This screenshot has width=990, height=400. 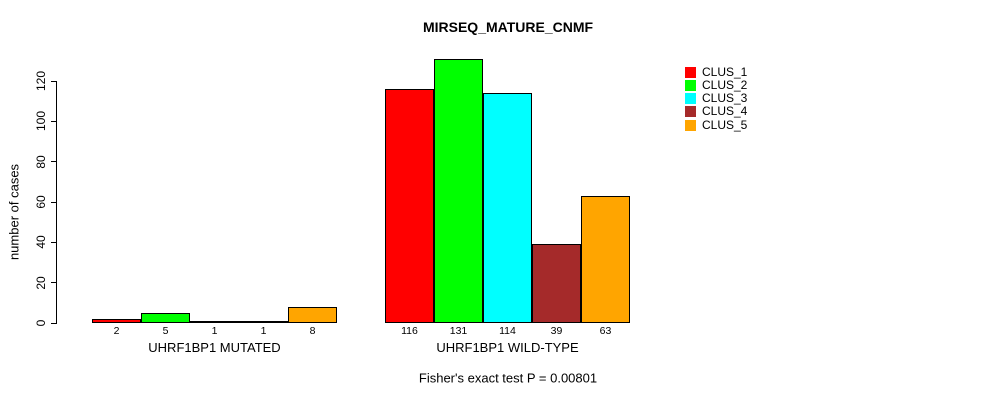 What do you see at coordinates (725, 84) in the screenshot?
I see `legend-label-clus-2: CLUS_2` at bounding box center [725, 84].